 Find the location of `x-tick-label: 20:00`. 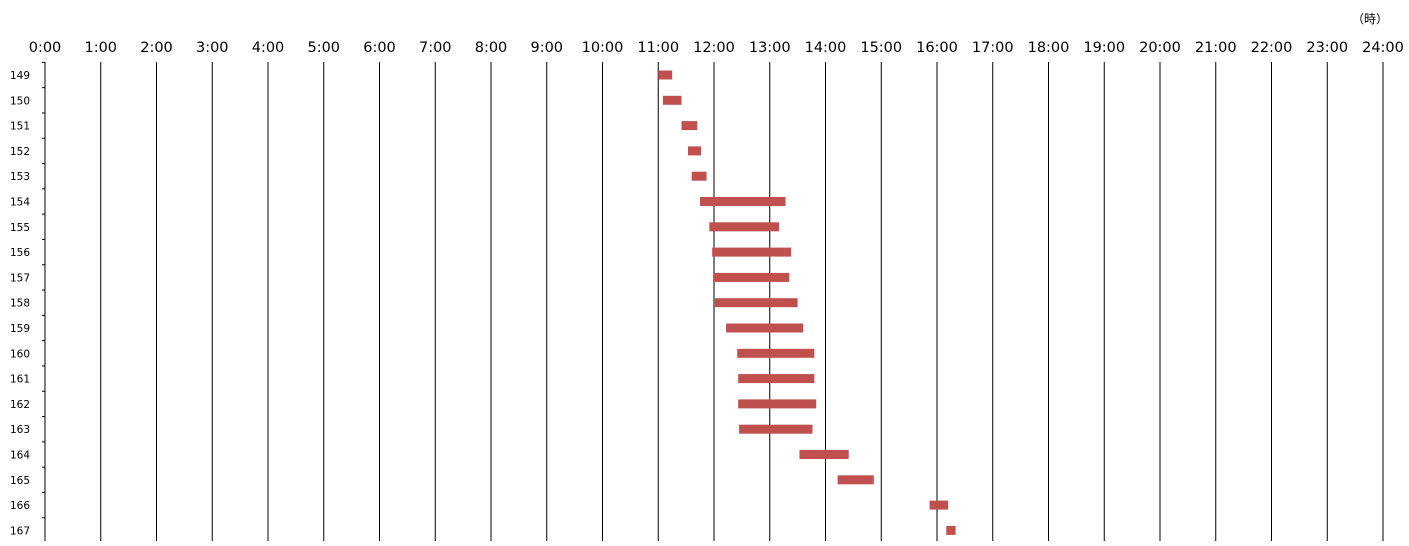

x-tick-label: 20:00 is located at coordinates (1160, 48).